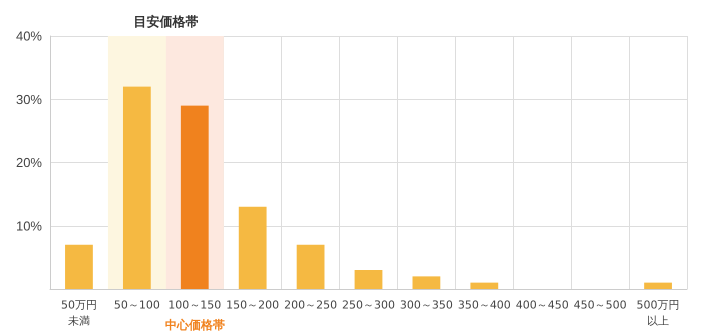 Image resolution: width=705 pixels, height=335 pixels. What do you see at coordinates (194, 325) in the screenshot?
I see `band-label: 中心価格帯` at bounding box center [194, 325].